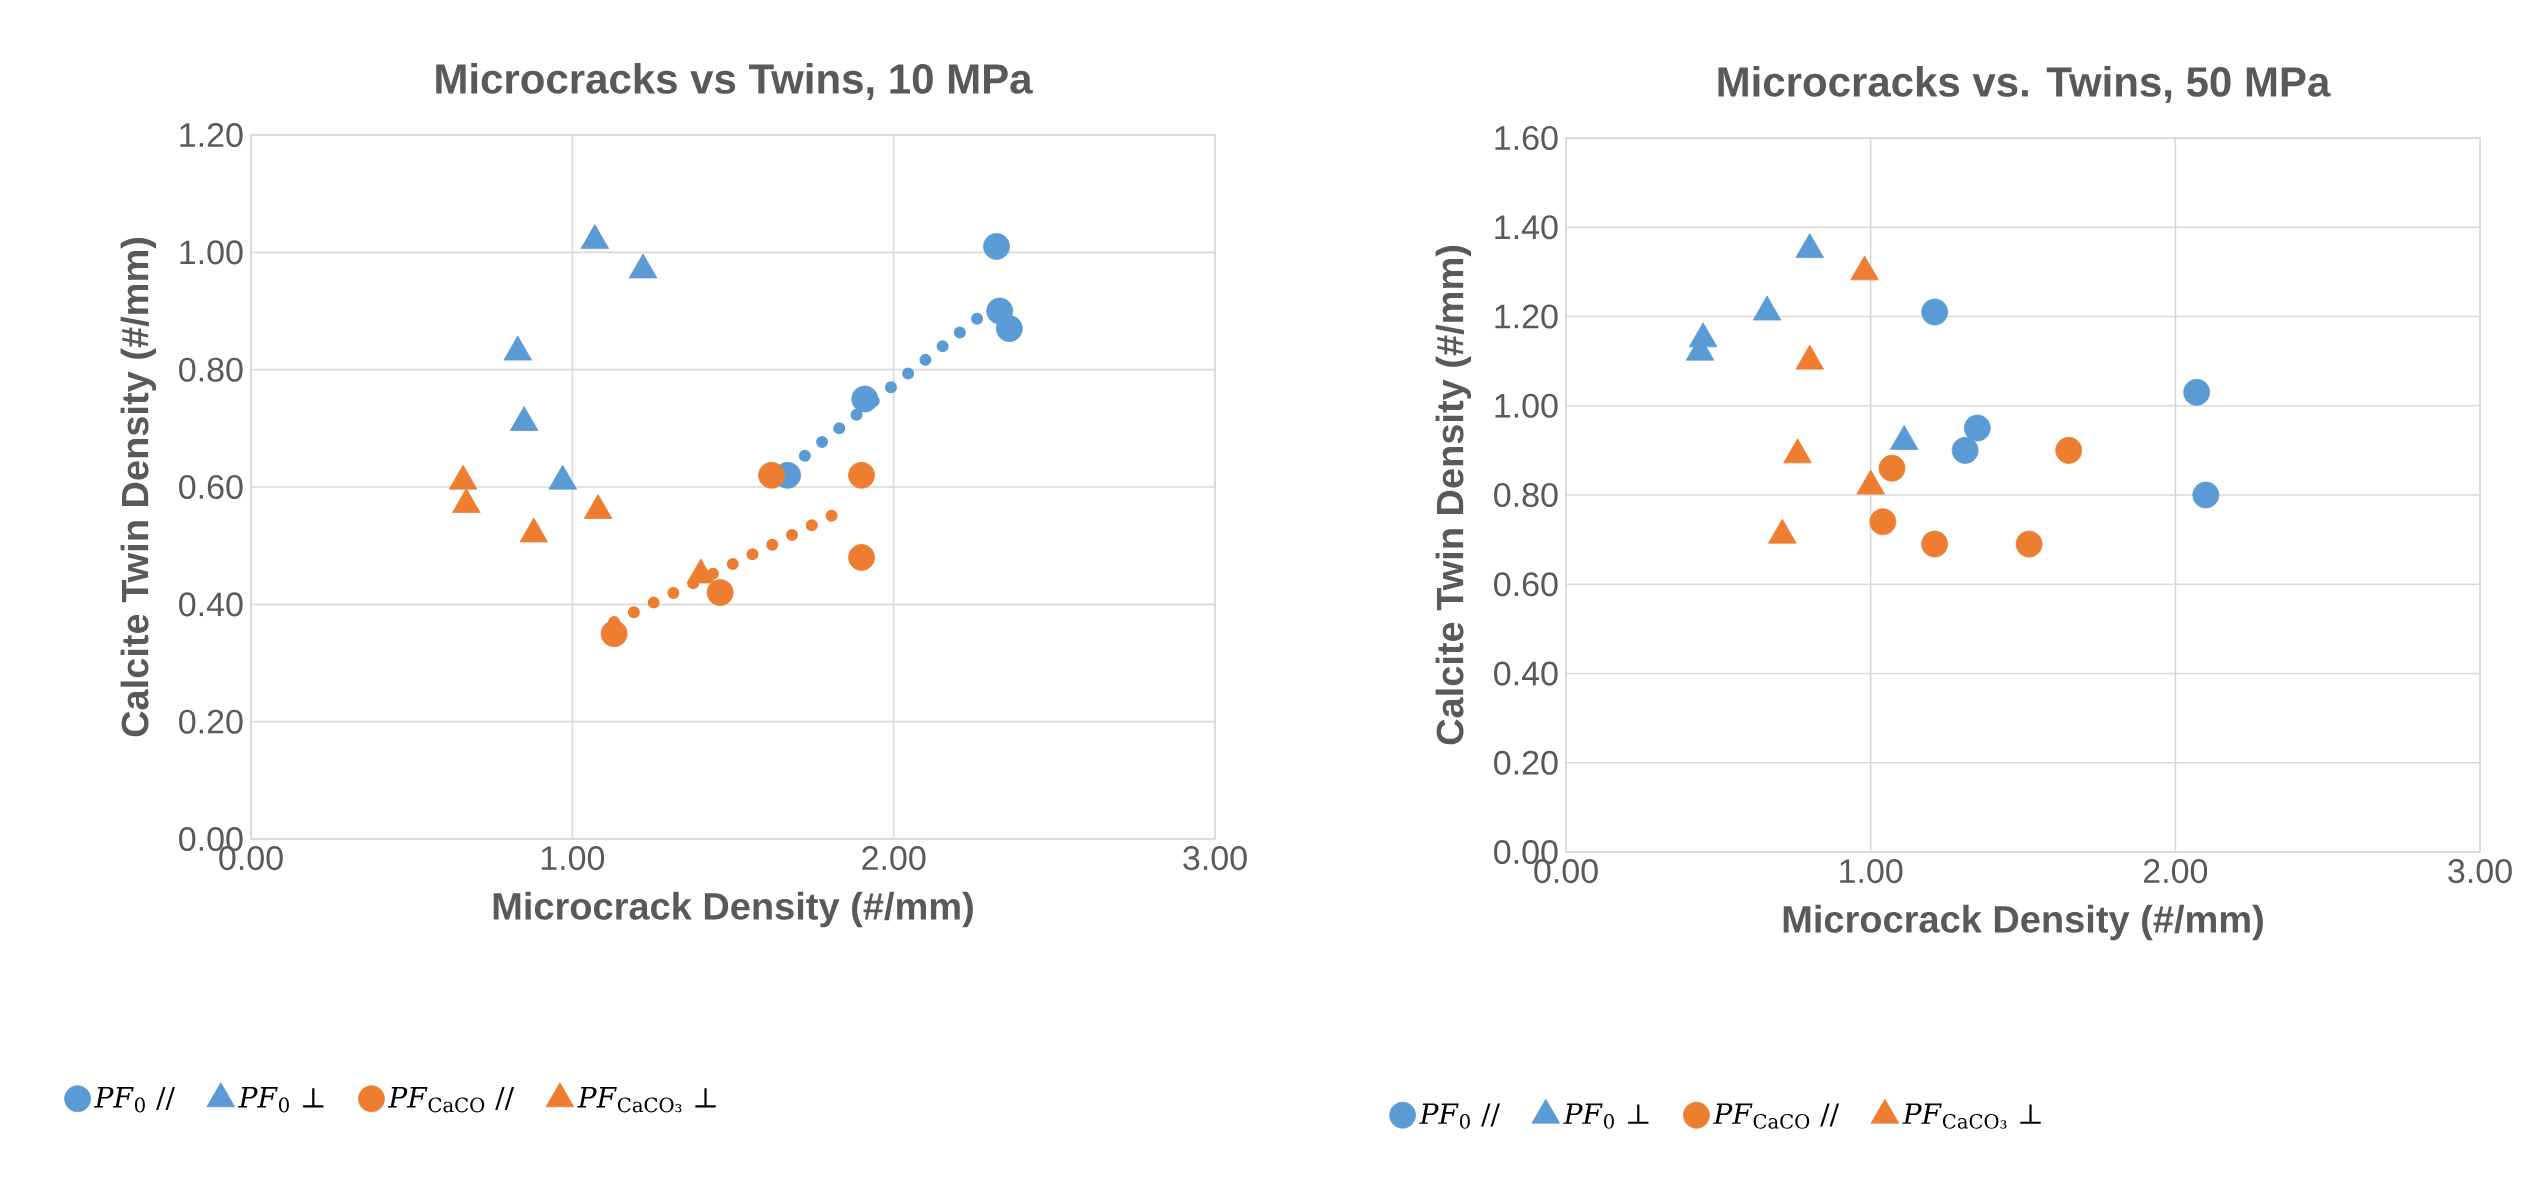  I want to click on chart-title: Microcracks vs Twins, 10 MPa, so click(734, 81).